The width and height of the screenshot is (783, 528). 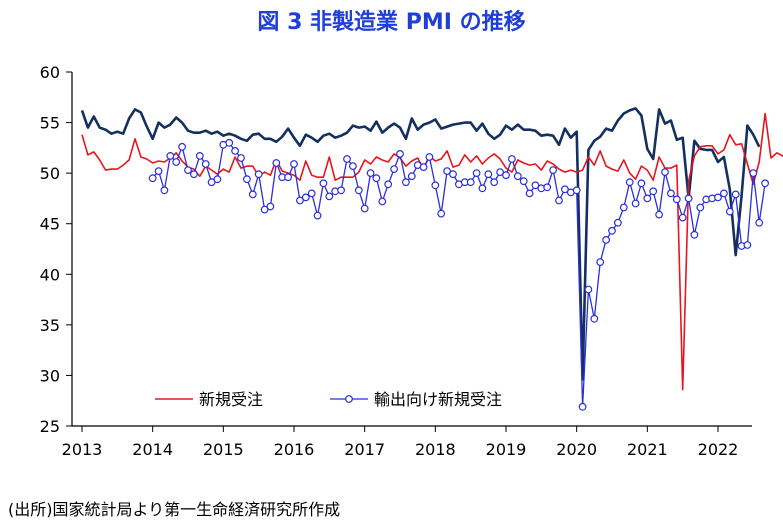 I want to click on y-tick-label: 35, so click(x=50, y=325).